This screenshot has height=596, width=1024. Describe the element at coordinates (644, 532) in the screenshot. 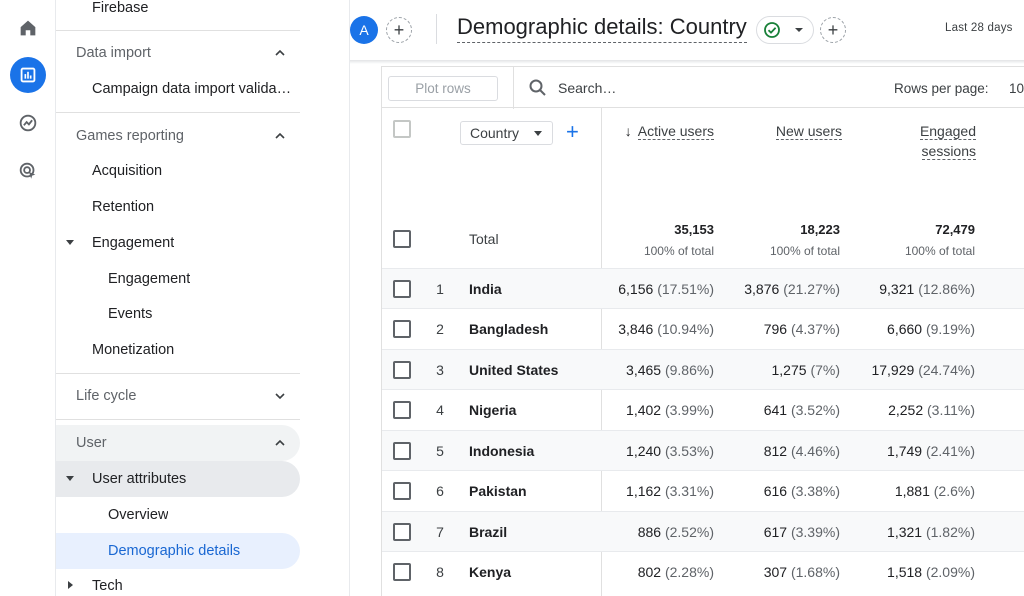

I see `active-users-cell: 886 (2.52%)` at that location.